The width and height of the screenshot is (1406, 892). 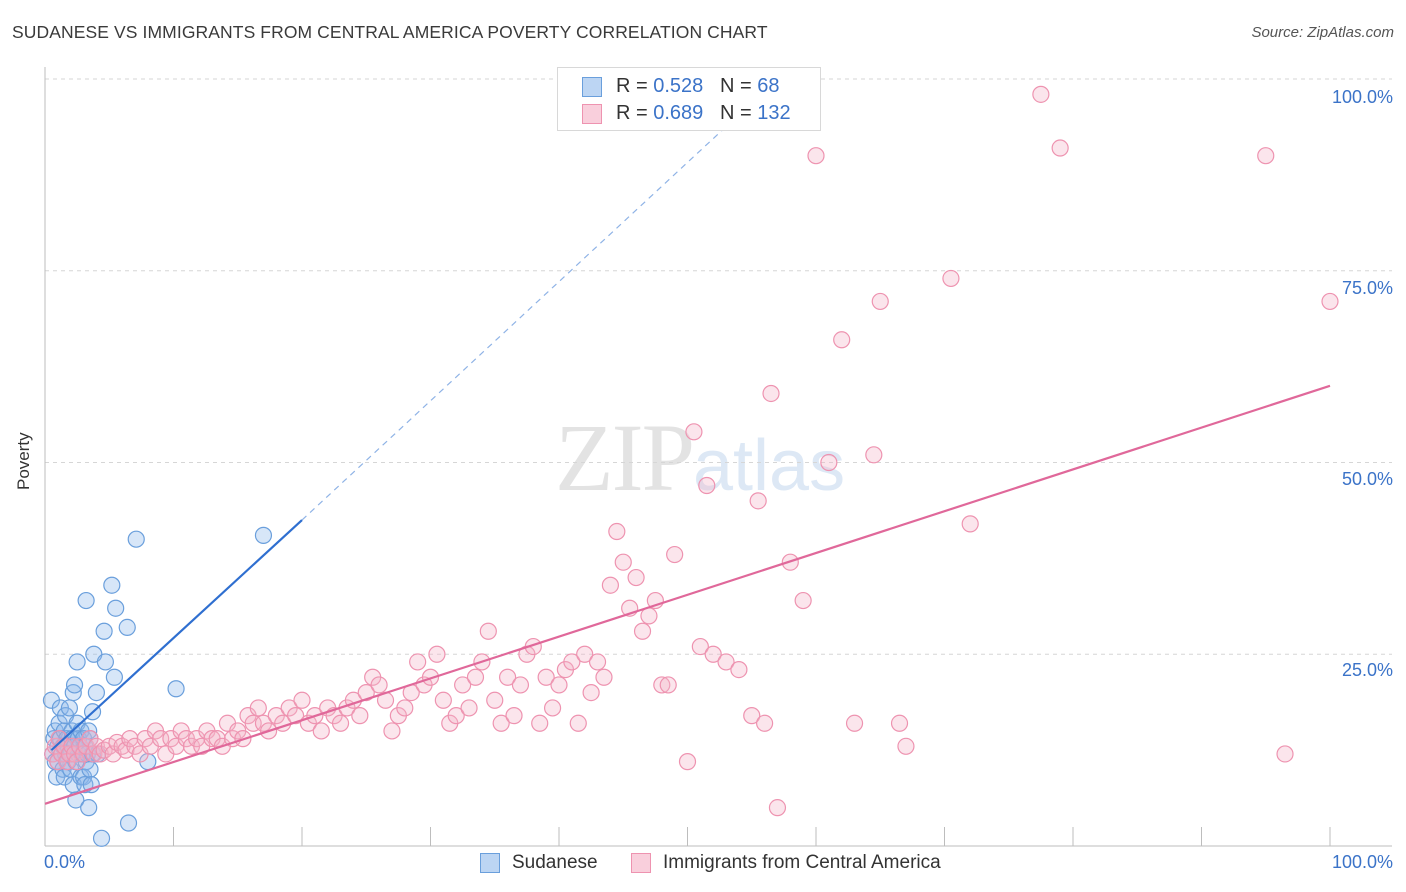 I want to click on y-axis-label: Poverty, so click(x=23, y=461).